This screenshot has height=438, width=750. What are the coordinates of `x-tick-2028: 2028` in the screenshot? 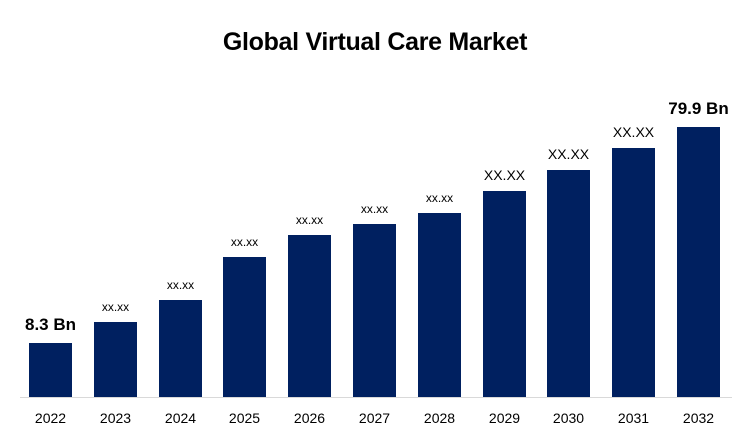 It's located at (439, 418).